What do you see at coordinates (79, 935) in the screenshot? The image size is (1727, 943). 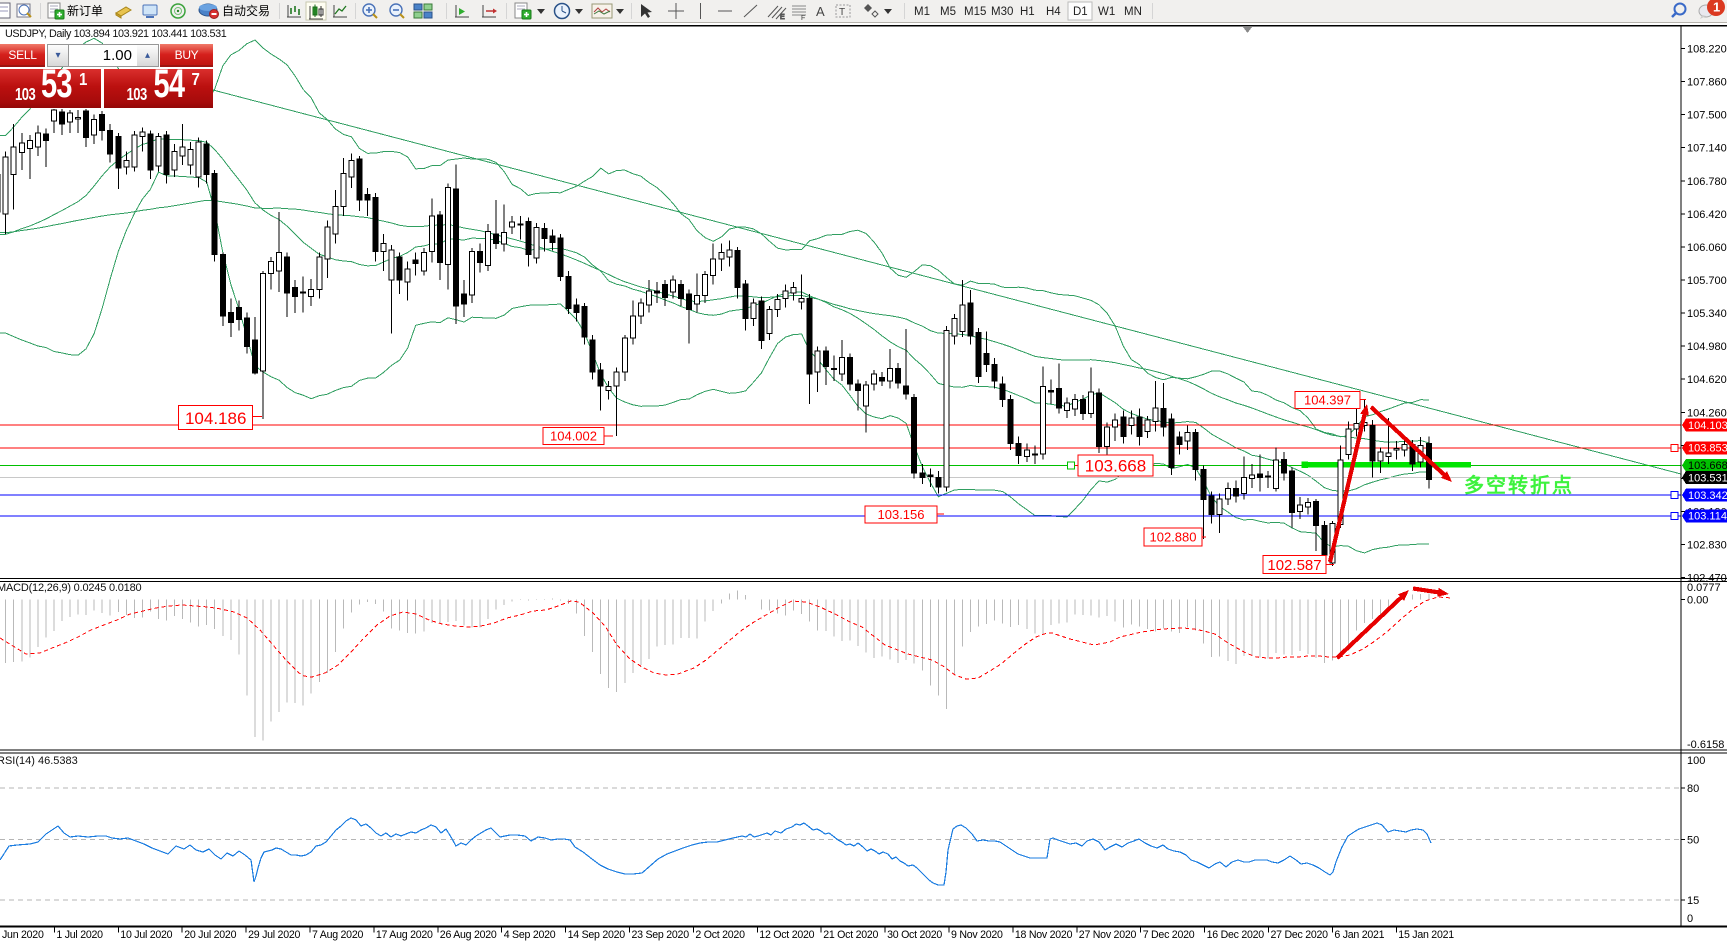 I see `svg-text: 1 Jul 2020` at bounding box center [79, 935].